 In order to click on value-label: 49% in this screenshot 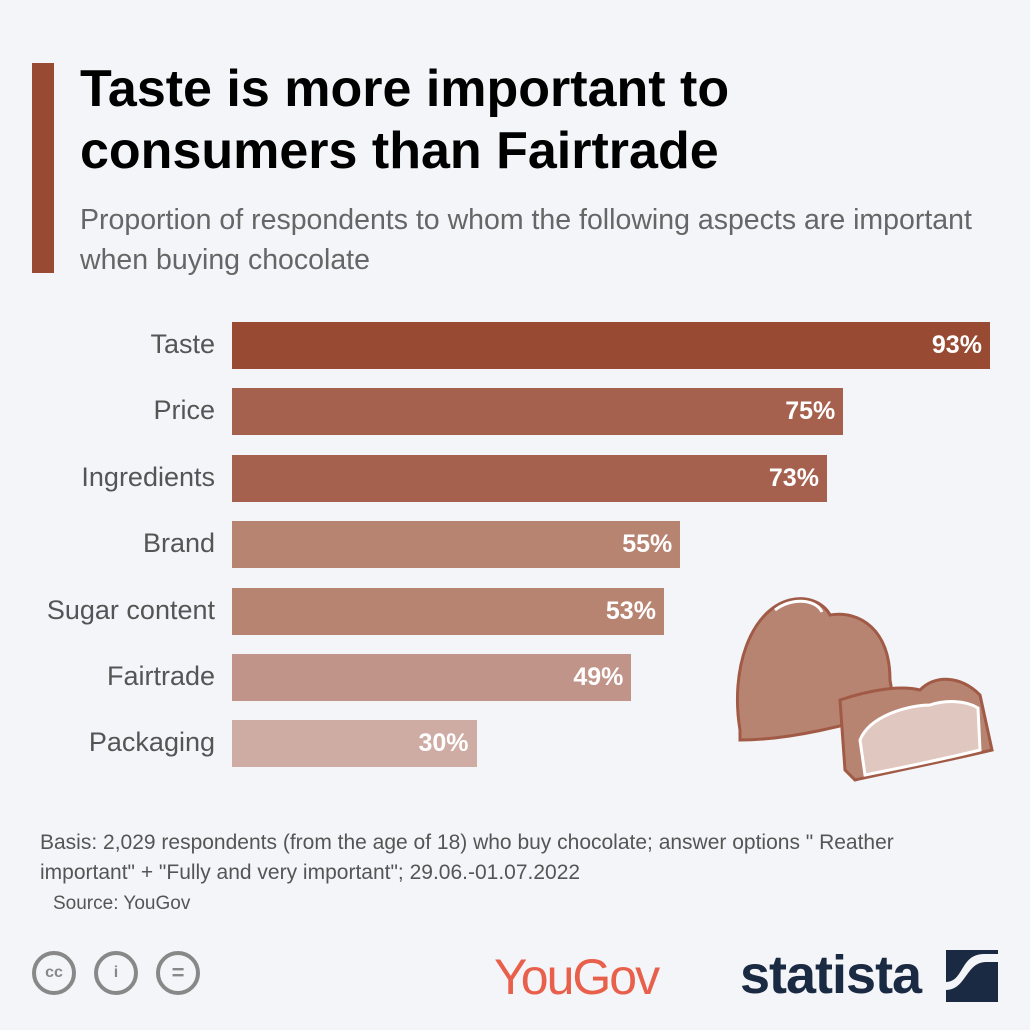, I will do `click(598, 677)`.